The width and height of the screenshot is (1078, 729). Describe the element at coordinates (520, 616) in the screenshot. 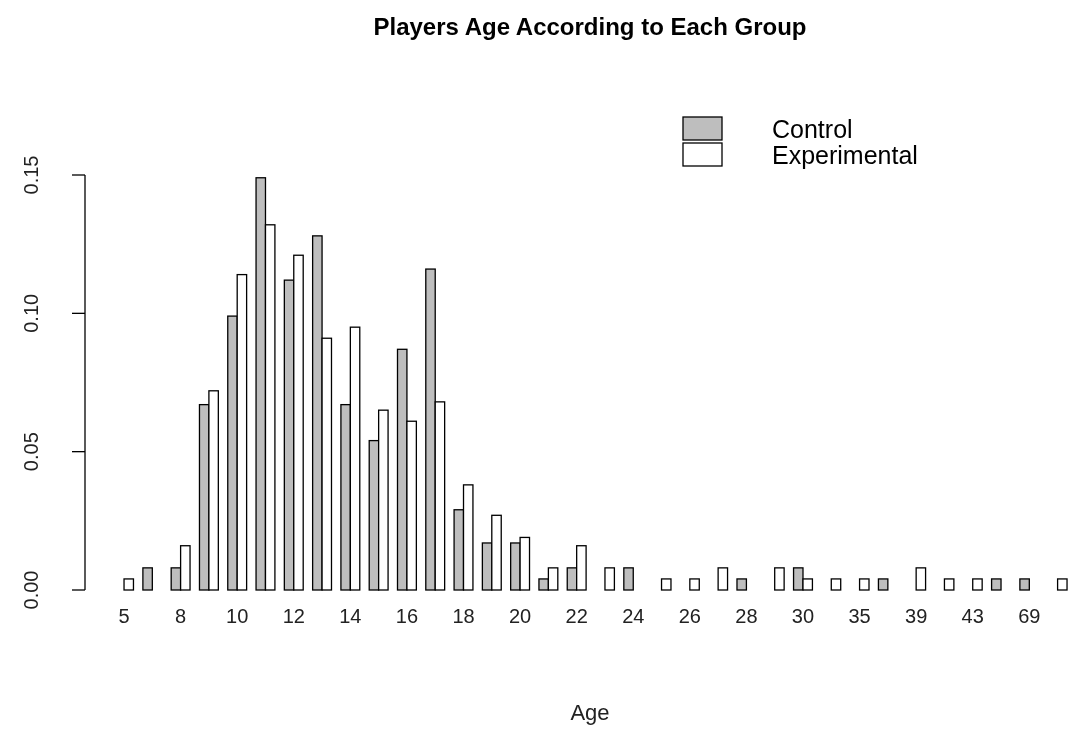

I see `x-tick-label: 20` at that location.